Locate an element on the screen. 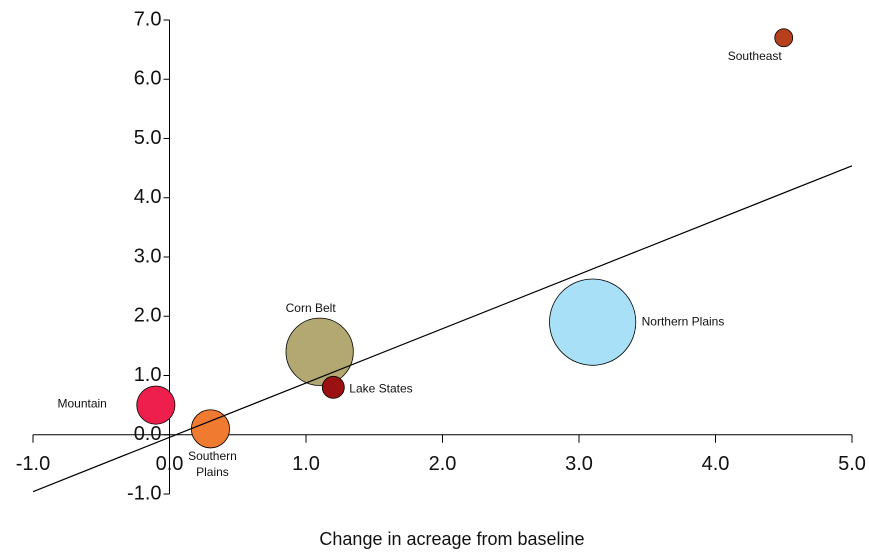 This screenshot has width=869, height=557. y-tick-label: 0.0 is located at coordinates (148, 434).